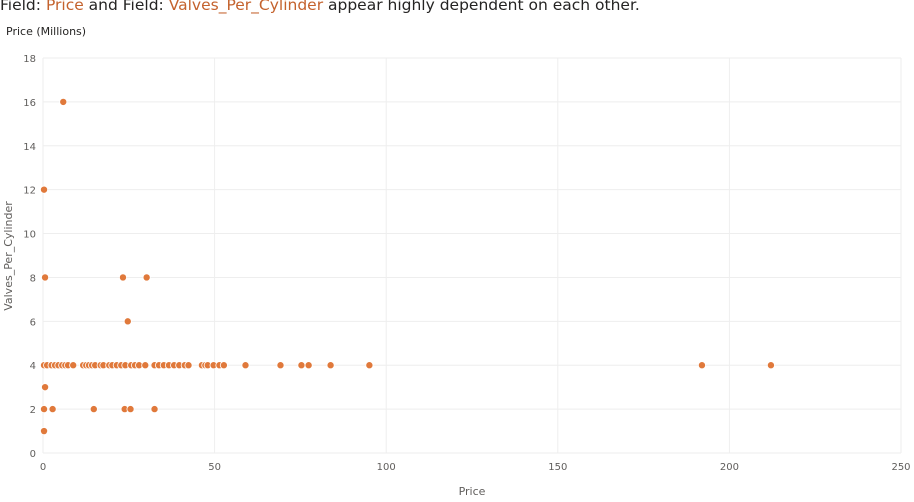  Describe the element at coordinates (29, 257) in the screenshot. I see `y-axis-ticks: 0 2 4 6 8 10 12 14 16 18` at that location.